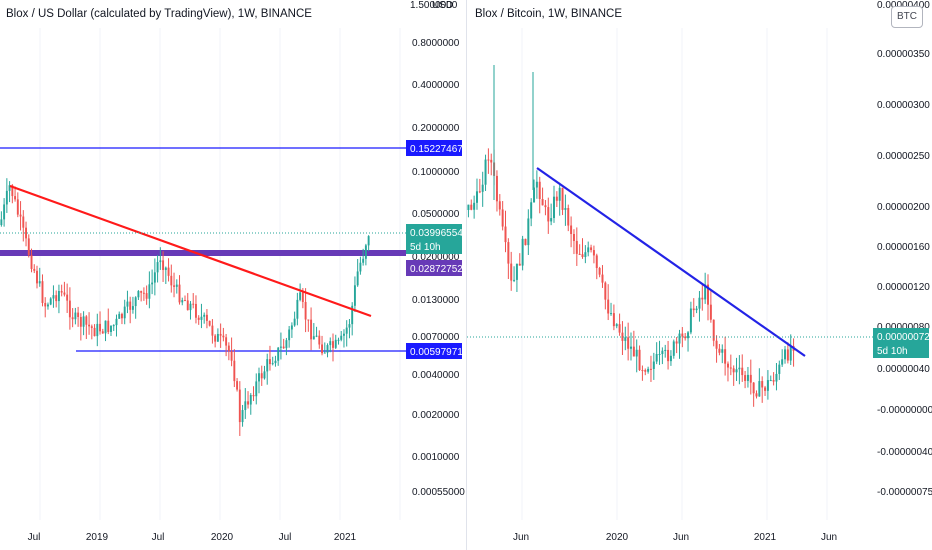  I want to click on price-axis-label: 0.0500000, so click(436, 214).